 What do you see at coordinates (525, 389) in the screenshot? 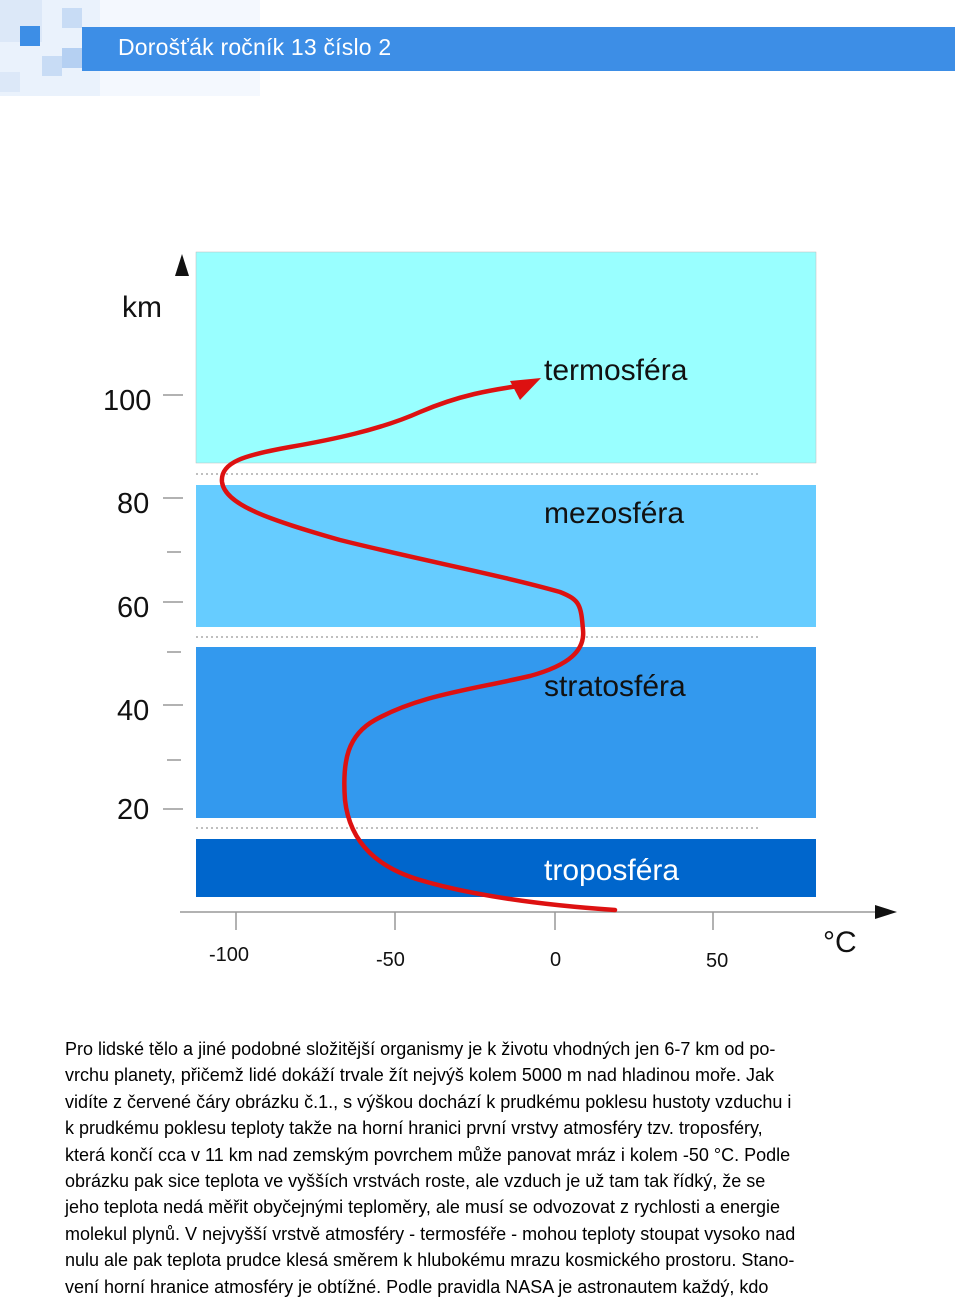
I see `curve-arrowhead-icon` at bounding box center [525, 389].